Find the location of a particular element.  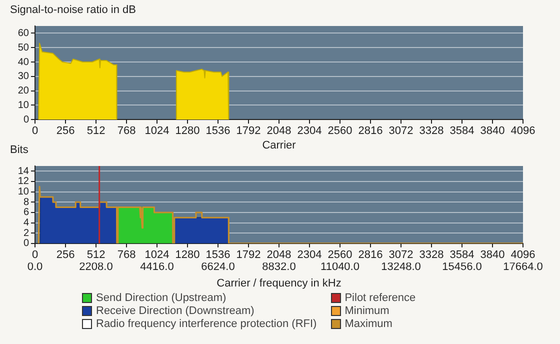

x2-tick-label: 2208.0 is located at coordinates (96, 267).